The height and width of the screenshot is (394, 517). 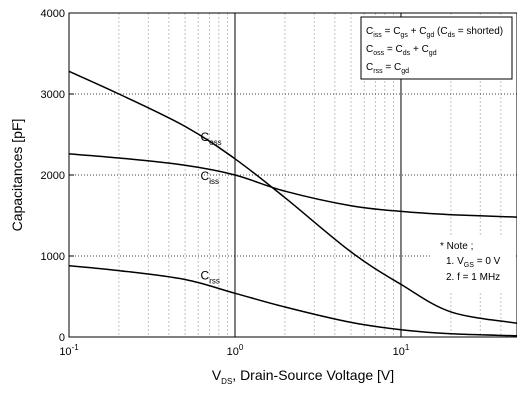 What do you see at coordinates (434, 32) in the screenshot?
I see `legend-line: Ciss = Cgs + Cgd (Cds = shorted)` at bounding box center [434, 32].